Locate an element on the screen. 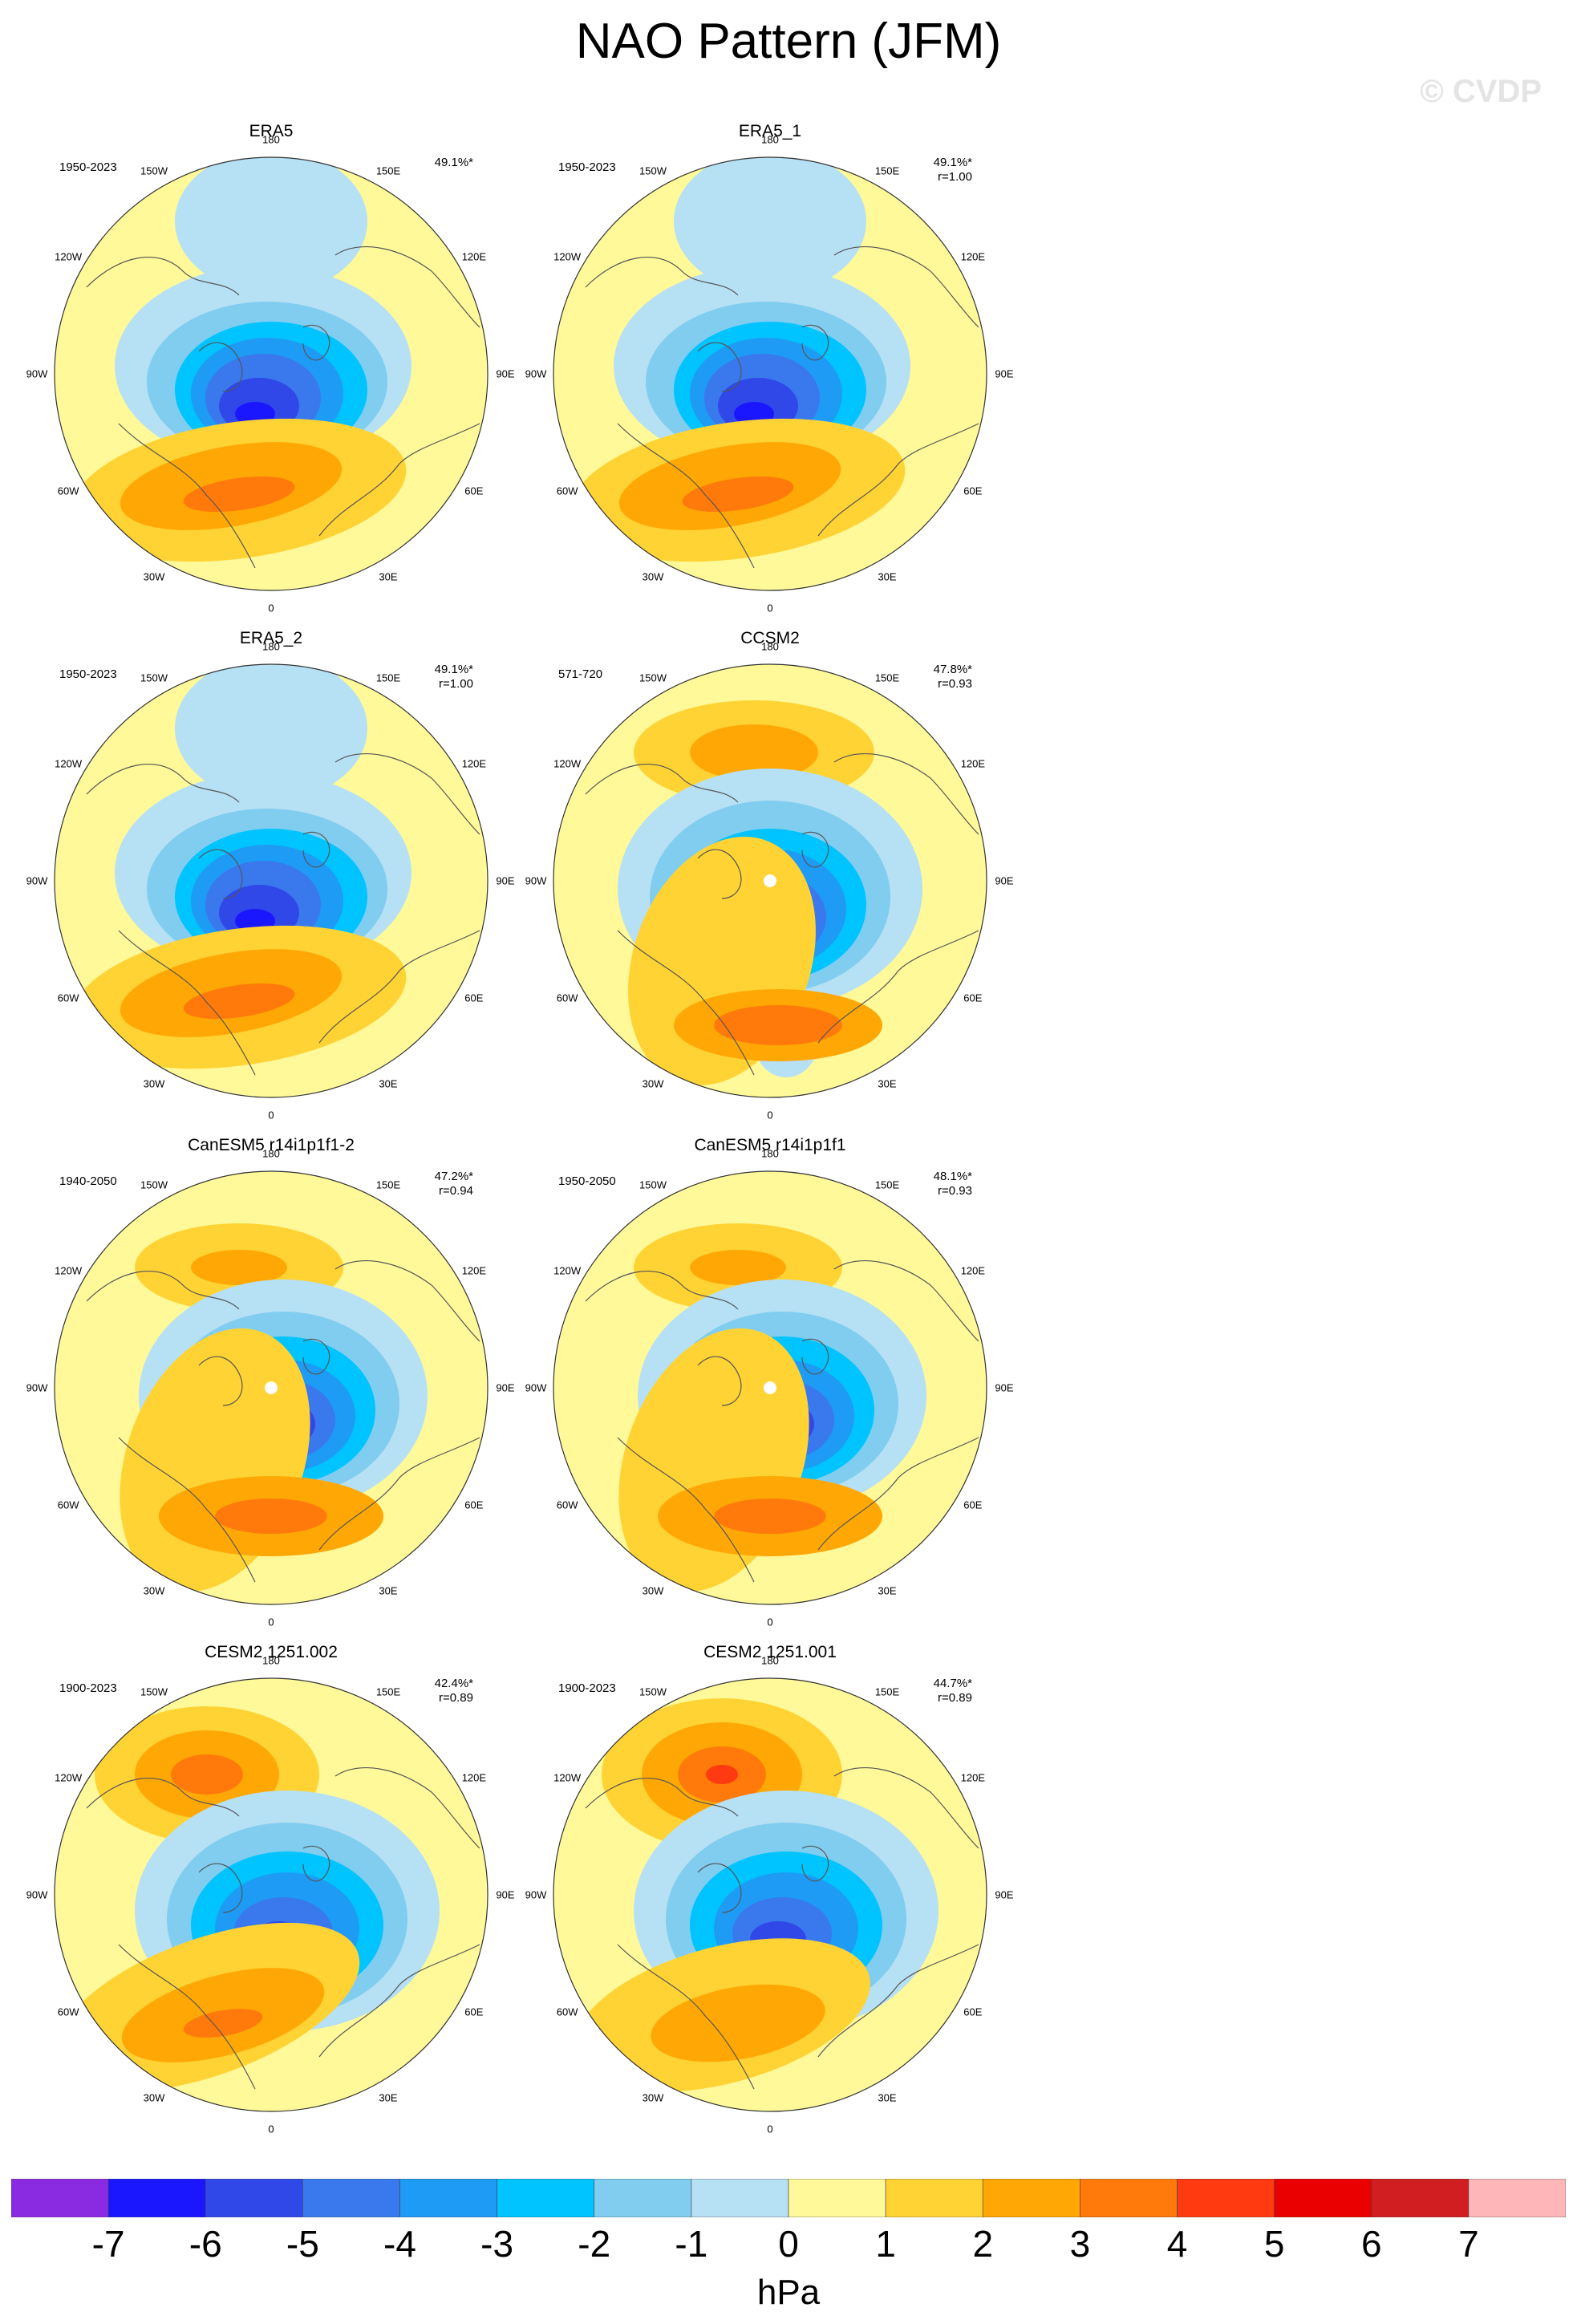 This screenshot has height=2324, width=1577. variance-explained: 47.8%* is located at coordinates (952, 669).